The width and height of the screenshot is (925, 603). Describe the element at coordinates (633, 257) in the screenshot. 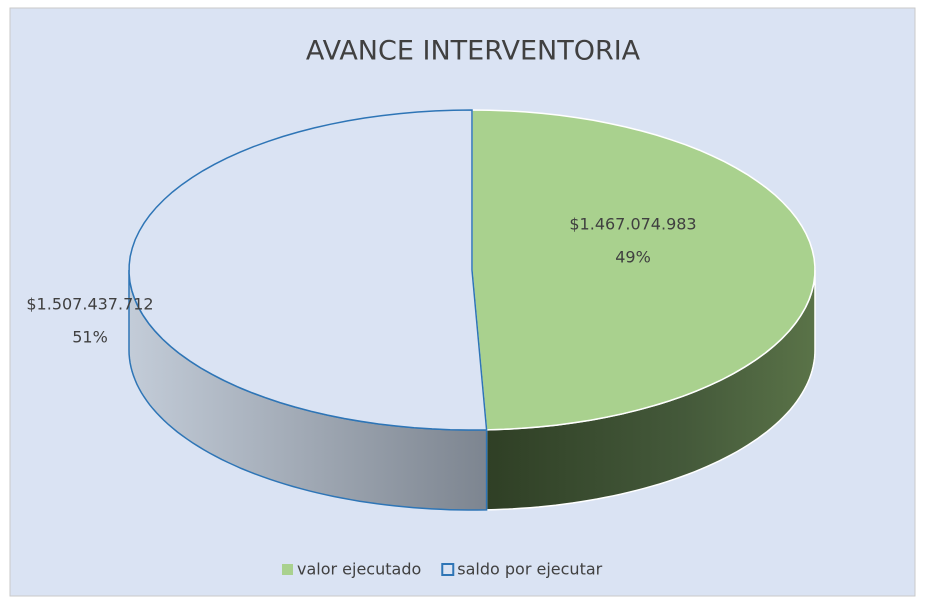

I see `data-label-percent: 49%` at that location.